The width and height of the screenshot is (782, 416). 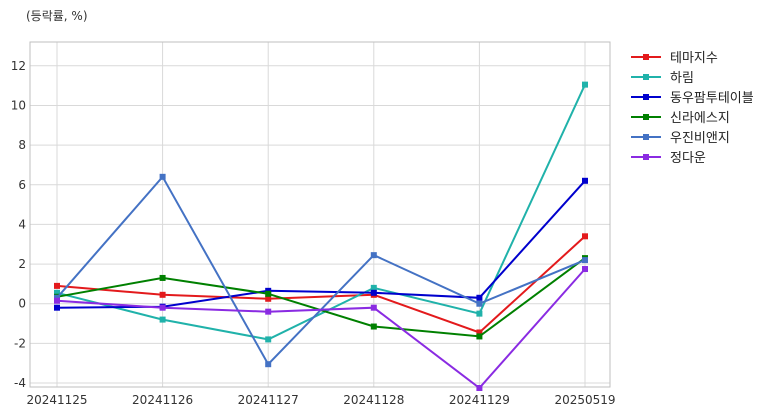 I want to click on legend-item: 테마지수, so click(x=674, y=58).